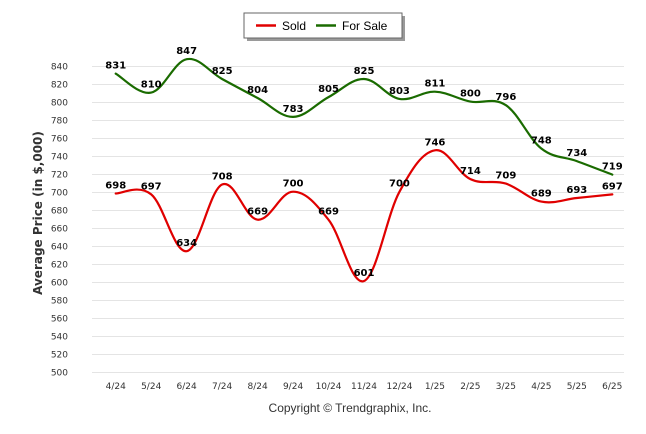 The height and width of the screenshot is (434, 646). What do you see at coordinates (612, 167) in the screenshot?
I see `data-label-for-sale: 719` at bounding box center [612, 167].